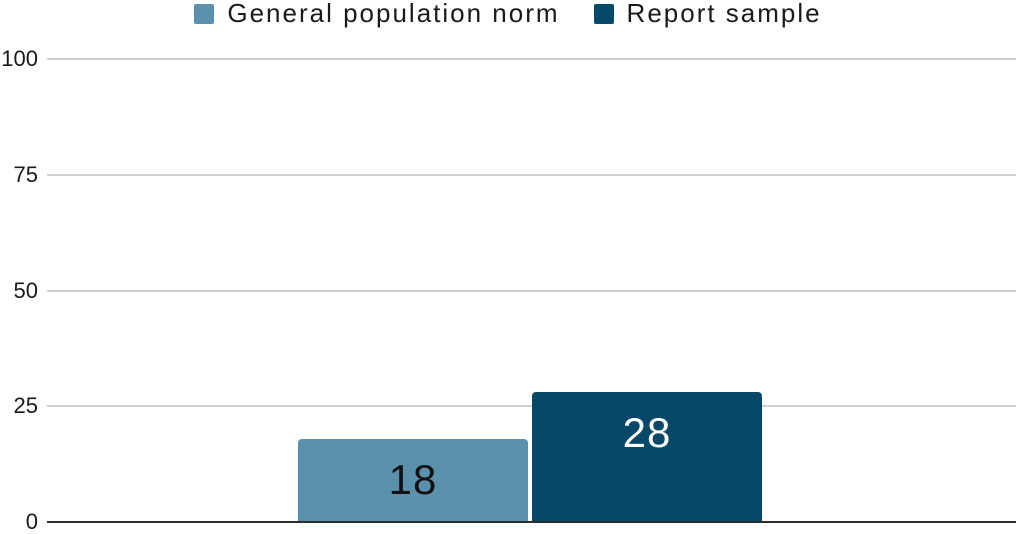  I want to click on legend-item-general-population-norm: General population norm, so click(376, 14).